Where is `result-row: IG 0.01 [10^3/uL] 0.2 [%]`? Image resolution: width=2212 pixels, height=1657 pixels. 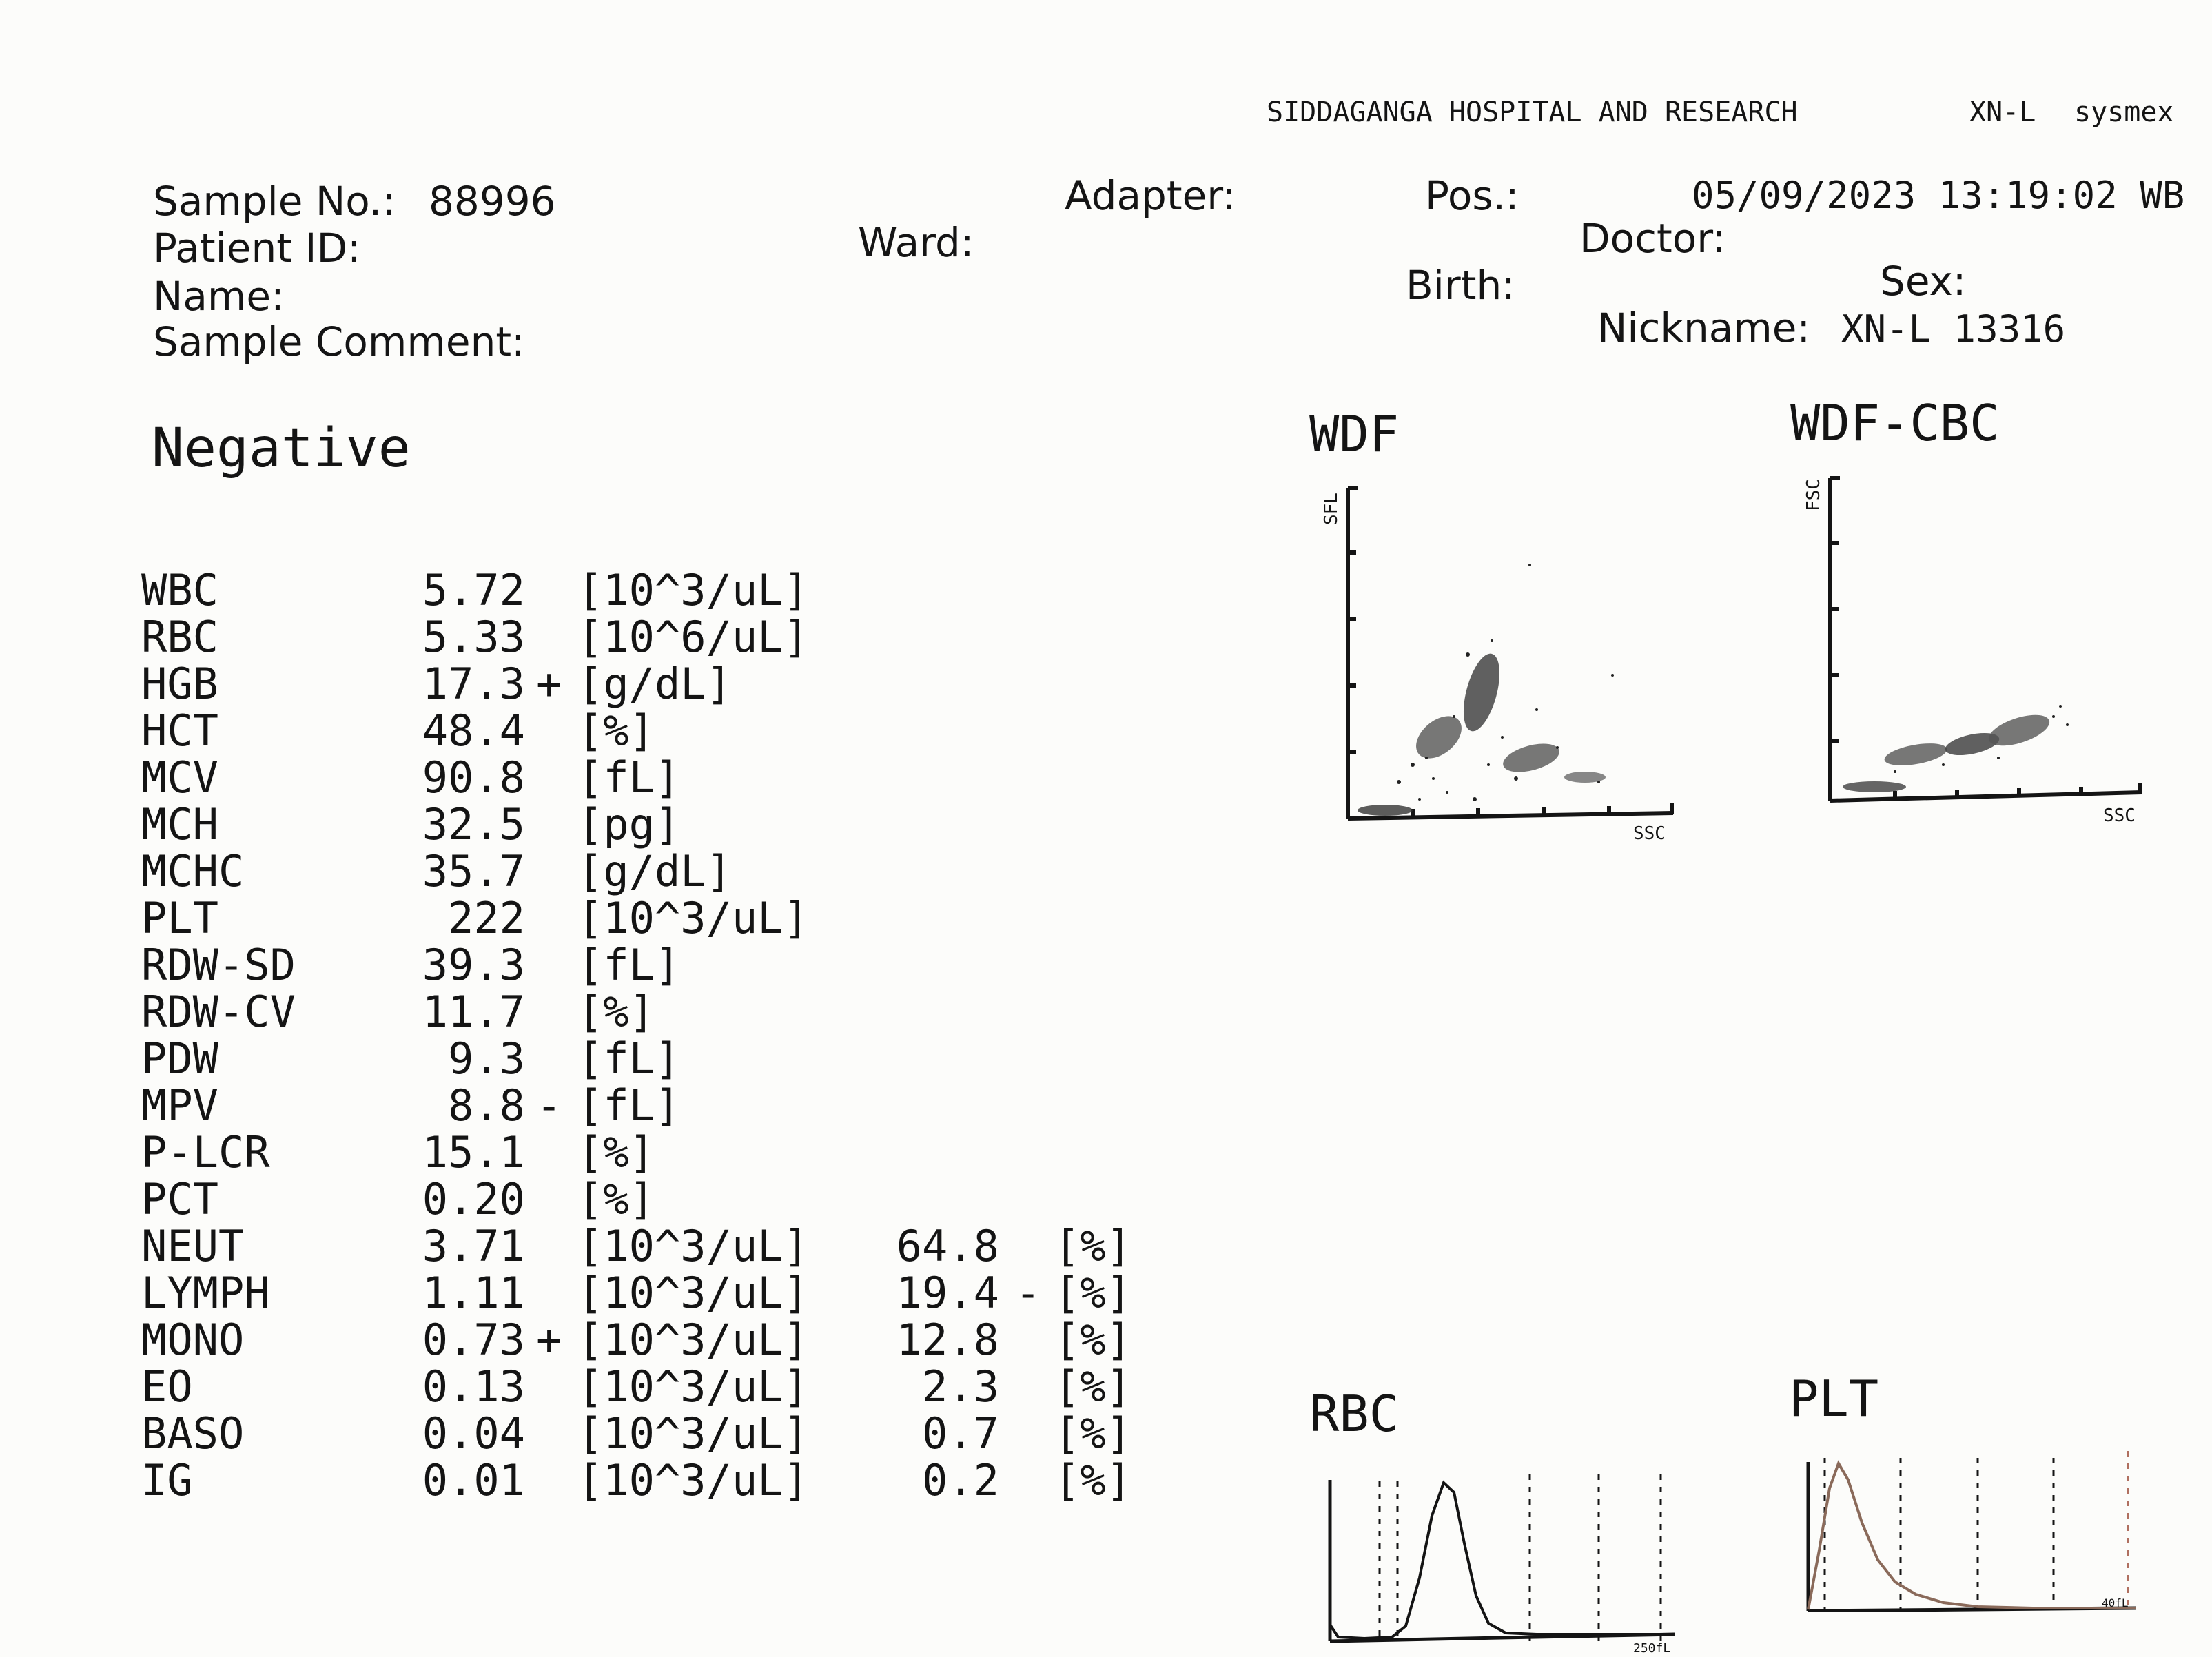 result-row: IG 0.01 [10^3/uL] 0.2 [%] is located at coordinates (585, 1480).